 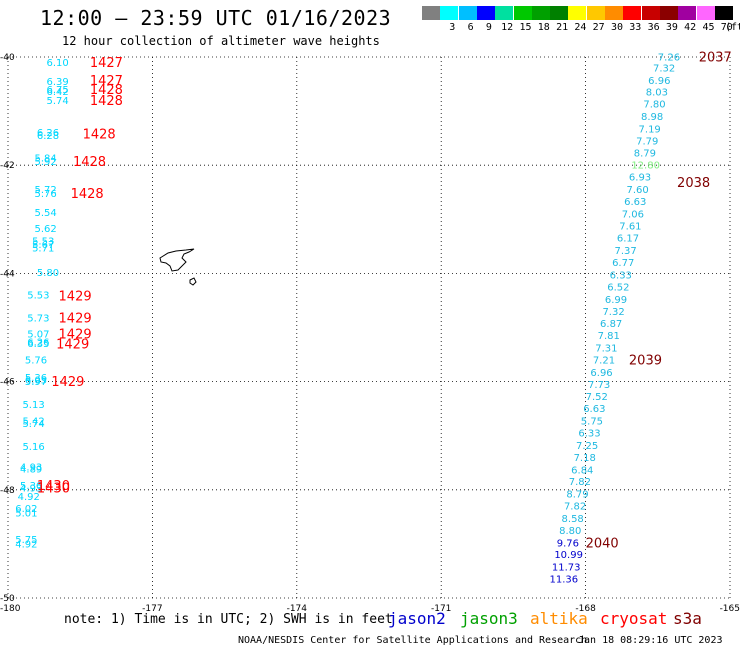 I want to click on legend-swatch-label: 18, so click(x=543, y=27).